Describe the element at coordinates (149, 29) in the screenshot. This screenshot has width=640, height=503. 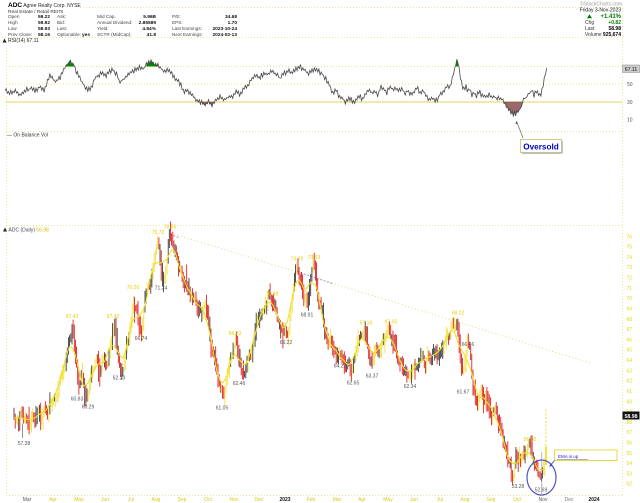
I see `svg-text: 4.84%` at that location.